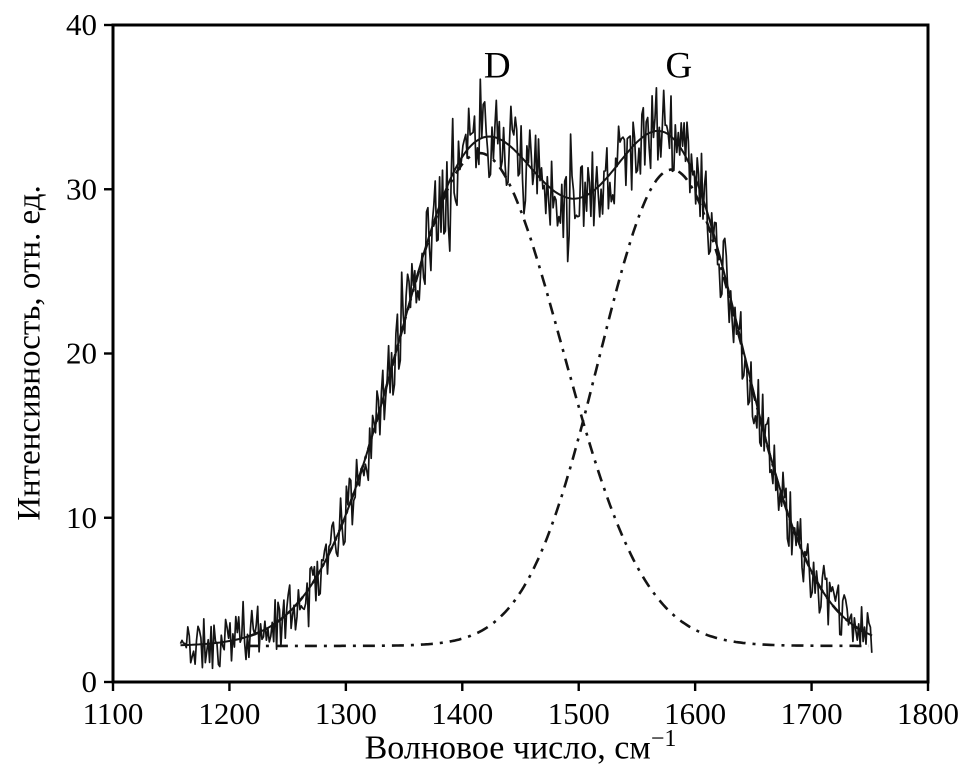 The width and height of the screenshot is (964, 784). I want to click on y-tick-label: 20, so click(81, 353).